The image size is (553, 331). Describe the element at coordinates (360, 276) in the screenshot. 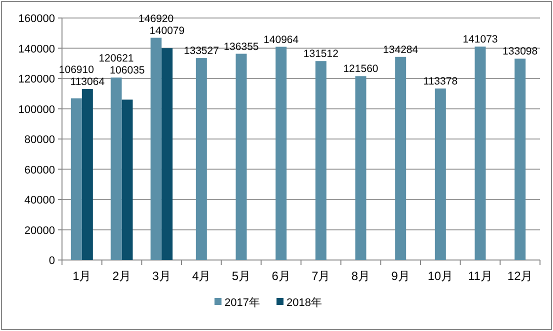

I see `x-tick-label: 8月` at that location.